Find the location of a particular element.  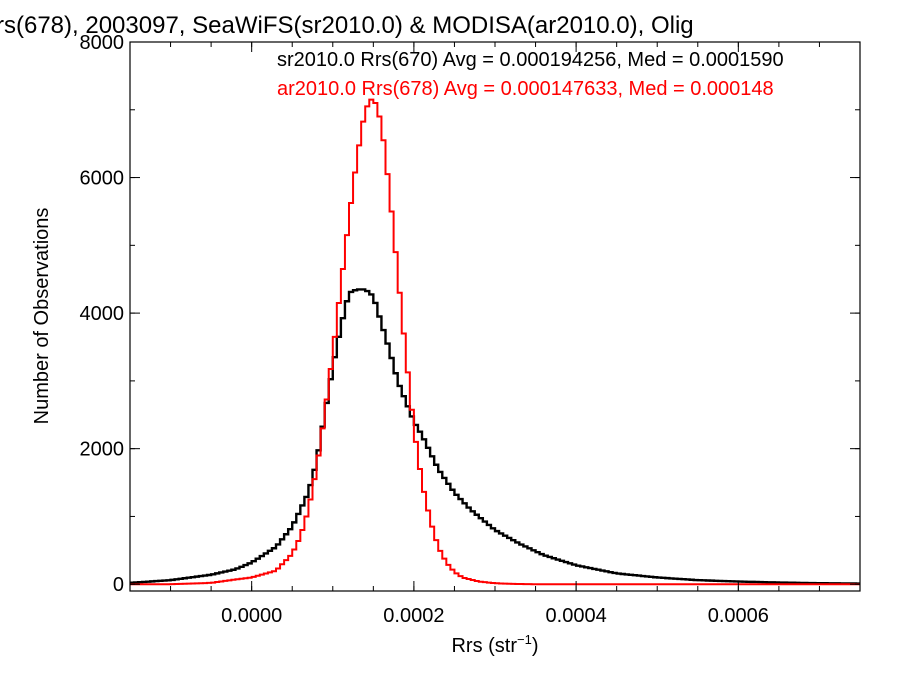

y-tick-label: 2000 is located at coordinates (102, 450).